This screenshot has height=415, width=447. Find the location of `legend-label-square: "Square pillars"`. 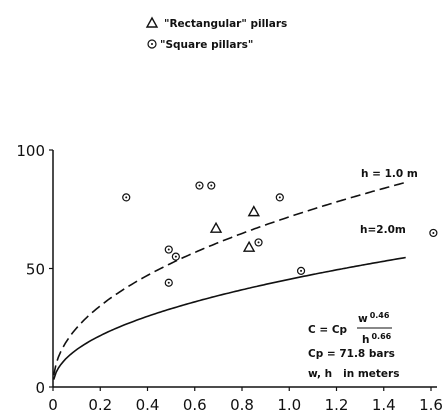

legend-label-square: "Square pillars" is located at coordinates (206, 45).